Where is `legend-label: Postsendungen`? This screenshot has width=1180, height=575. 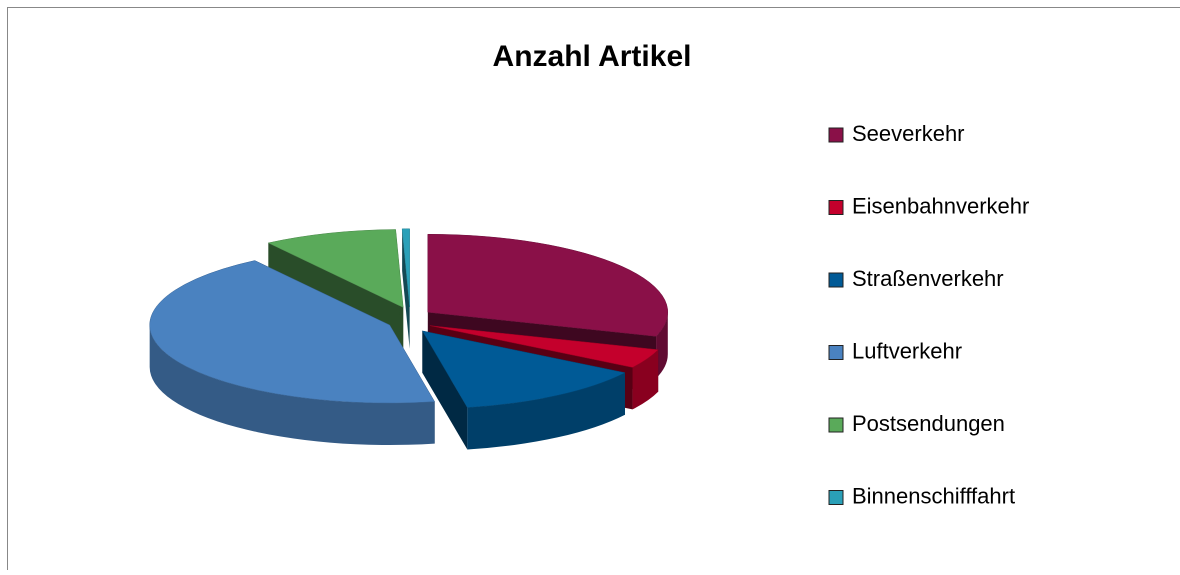
legend-label: Postsendungen is located at coordinates (928, 423).